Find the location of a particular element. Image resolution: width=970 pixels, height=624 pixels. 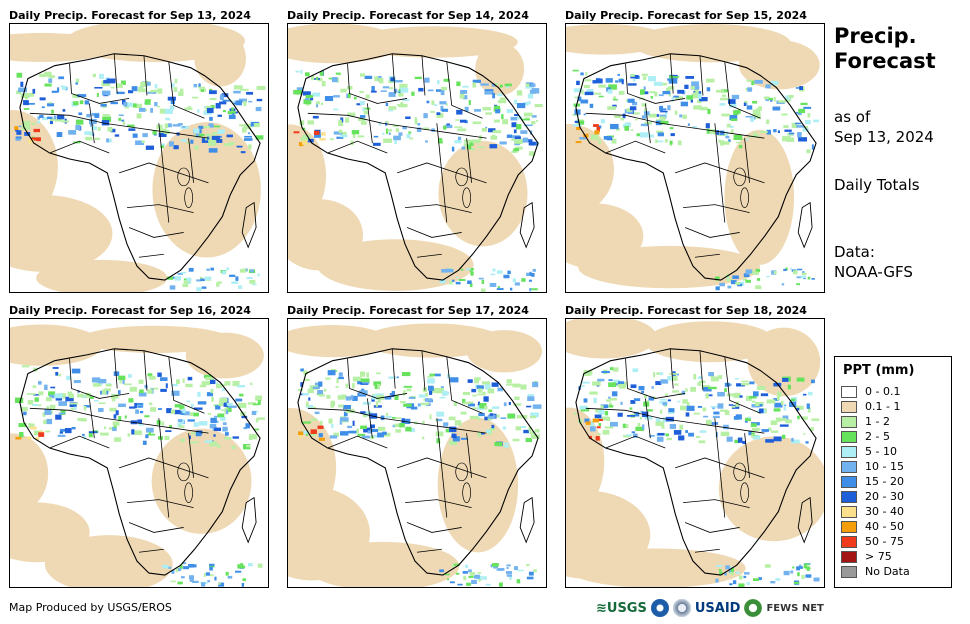

heavy-precip-cell is located at coordinates (322, 439).